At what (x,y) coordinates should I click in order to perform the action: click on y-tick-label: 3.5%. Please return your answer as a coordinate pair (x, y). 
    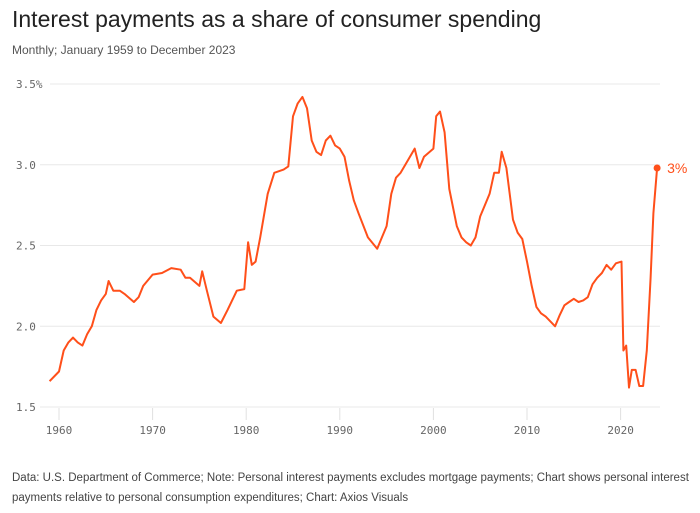
    Looking at the image, I should click on (29, 84).